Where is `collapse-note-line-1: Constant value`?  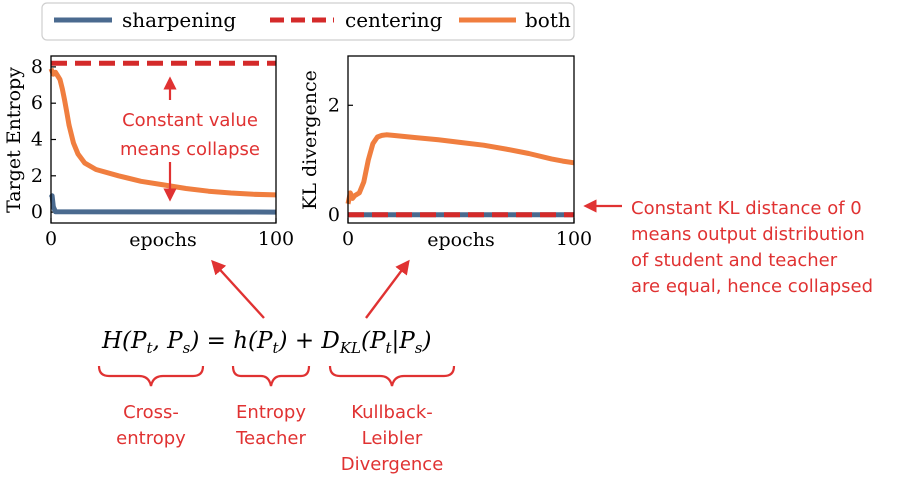
collapse-note-line-1: Constant value is located at coordinates (190, 120).